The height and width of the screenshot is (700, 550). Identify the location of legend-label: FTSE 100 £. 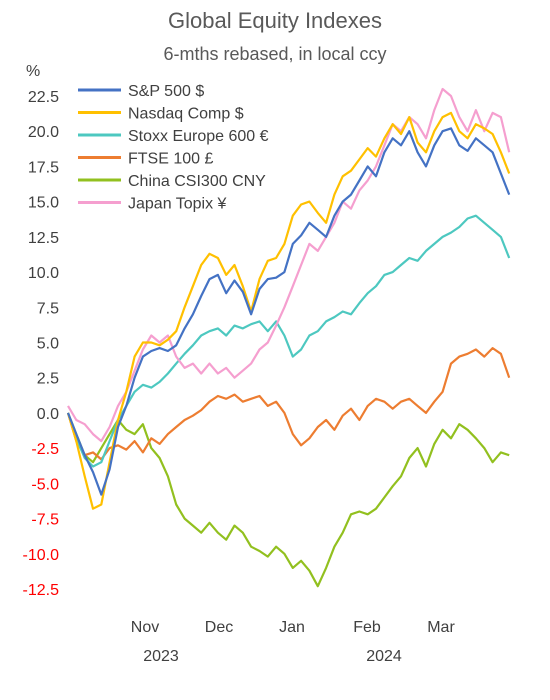
(170, 159).